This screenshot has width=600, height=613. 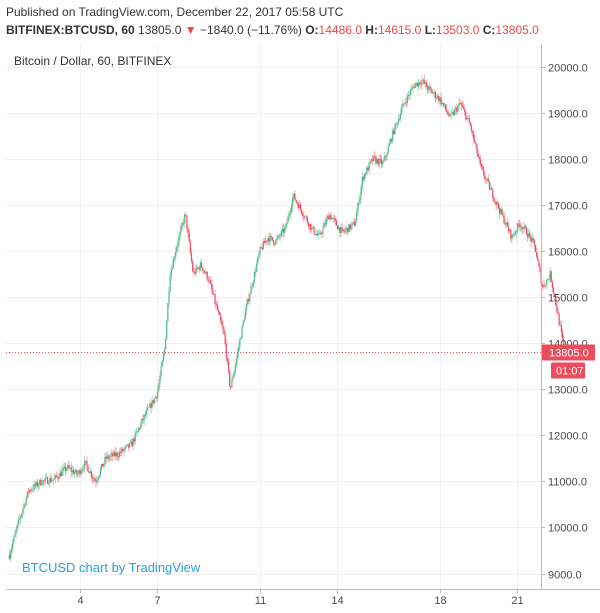 What do you see at coordinates (517, 30) in the screenshot?
I see `close-value: 13805.0` at bounding box center [517, 30].